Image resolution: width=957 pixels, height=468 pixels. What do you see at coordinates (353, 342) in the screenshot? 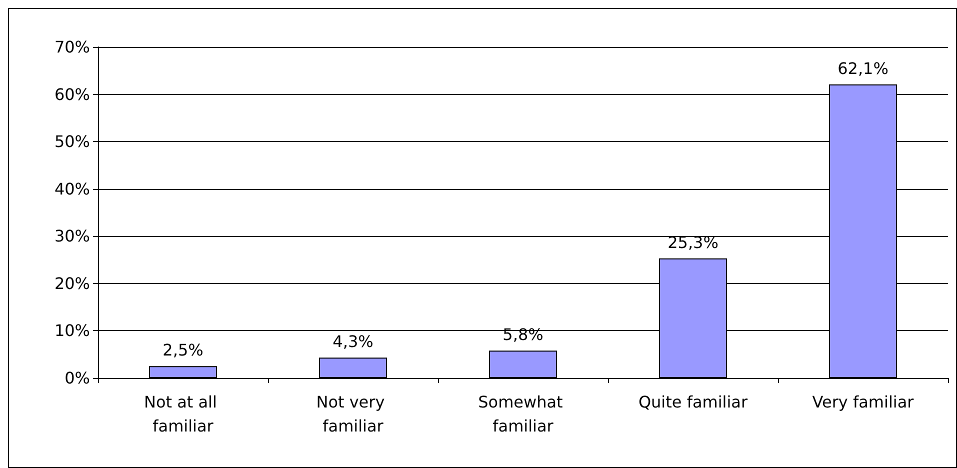
I see `data-label: 4,3%` at bounding box center [353, 342].